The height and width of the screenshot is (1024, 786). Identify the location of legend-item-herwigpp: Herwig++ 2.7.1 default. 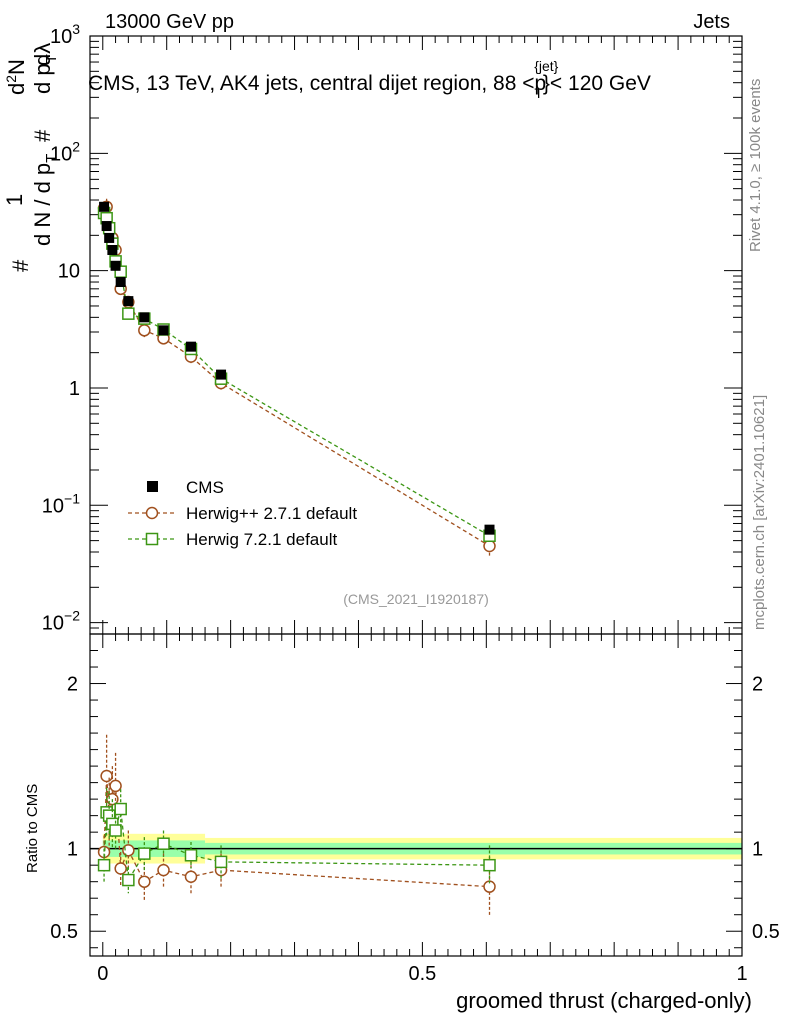
(242, 513).